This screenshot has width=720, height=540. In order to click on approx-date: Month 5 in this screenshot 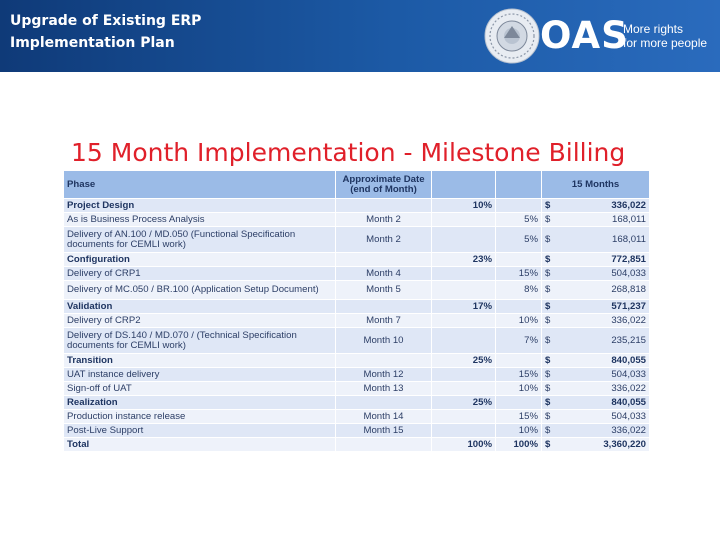, I will do `click(383, 290)`.